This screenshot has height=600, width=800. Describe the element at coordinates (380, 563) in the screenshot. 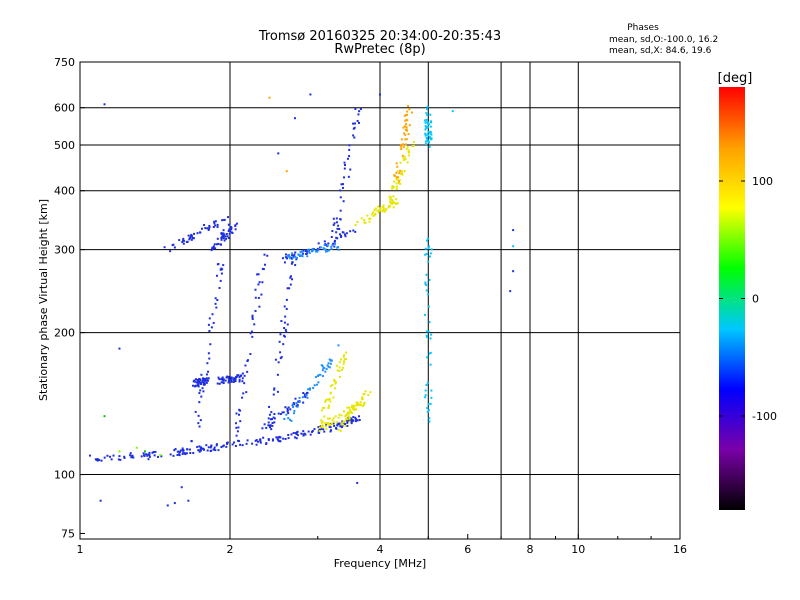

I see `x-axis-label: Frequency [MHz]` at that location.